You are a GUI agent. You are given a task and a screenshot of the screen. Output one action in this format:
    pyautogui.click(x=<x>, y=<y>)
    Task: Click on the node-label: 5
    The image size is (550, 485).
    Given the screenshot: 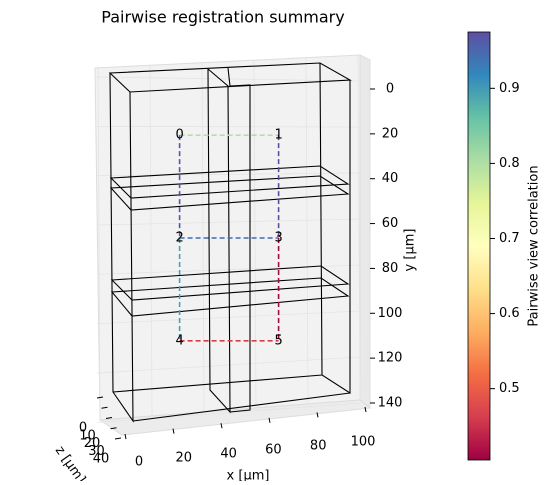 What is the action you would take?
    pyautogui.click(x=278, y=340)
    